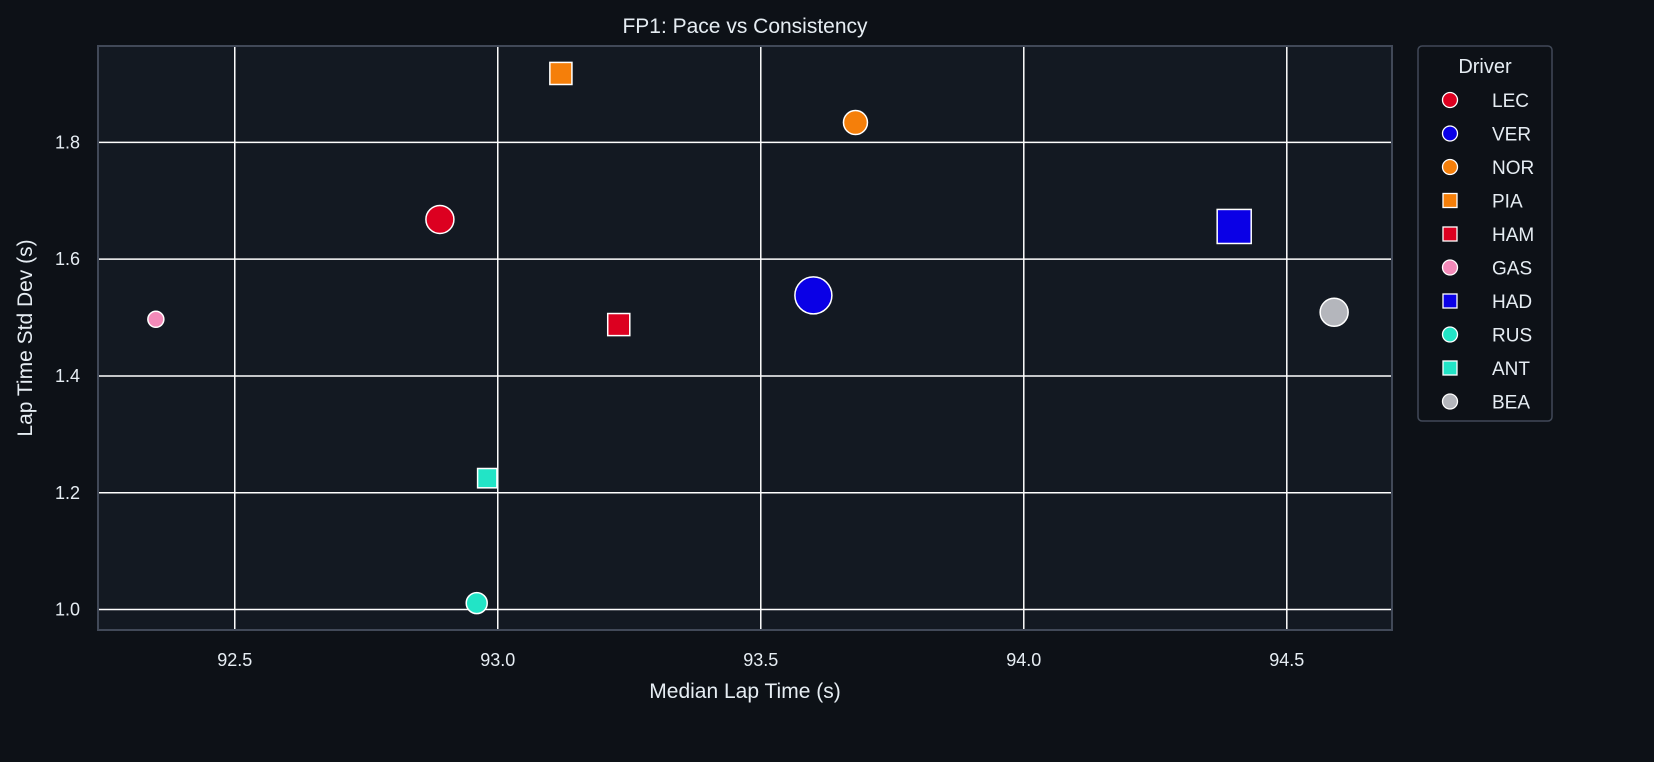  What do you see at coordinates (67, 259) in the screenshot?
I see `y-tick-label: 1.6` at bounding box center [67, 259].